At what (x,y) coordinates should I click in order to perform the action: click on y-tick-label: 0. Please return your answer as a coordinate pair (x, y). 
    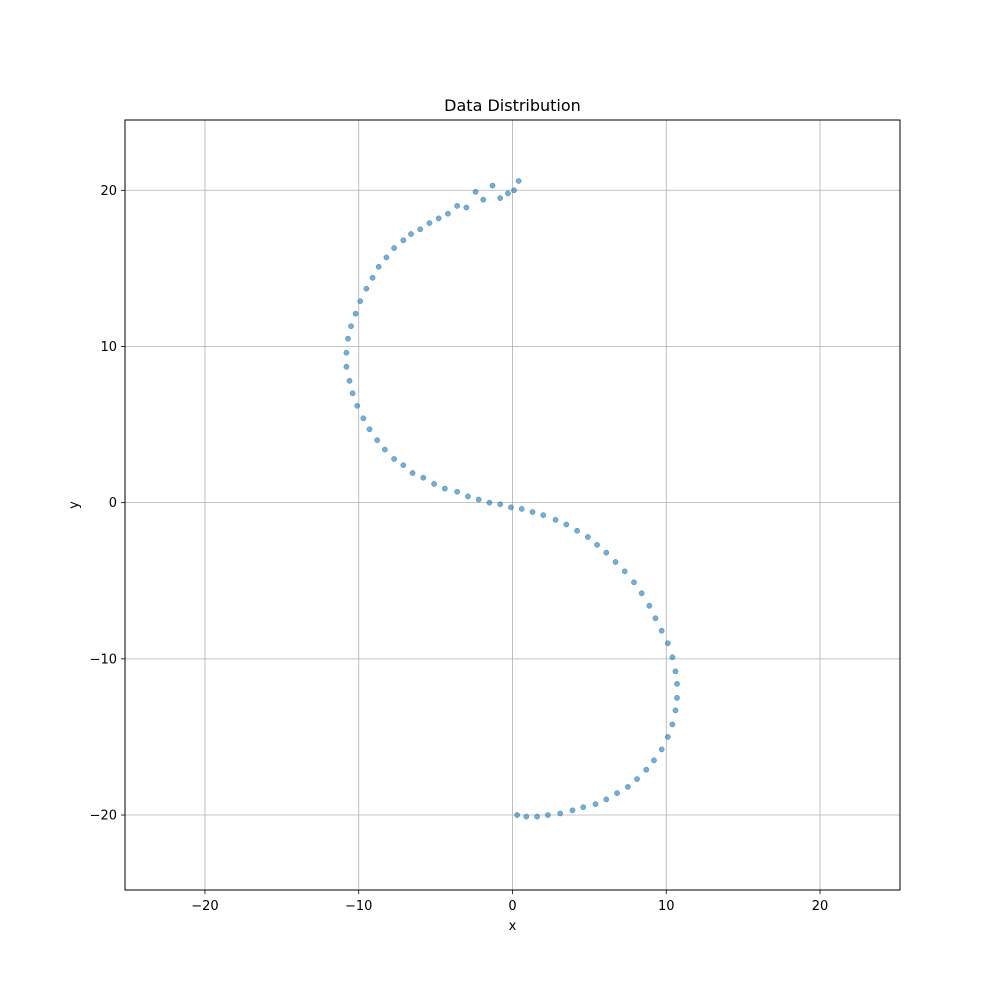
    Looking at the image, I should click on (113, 503).